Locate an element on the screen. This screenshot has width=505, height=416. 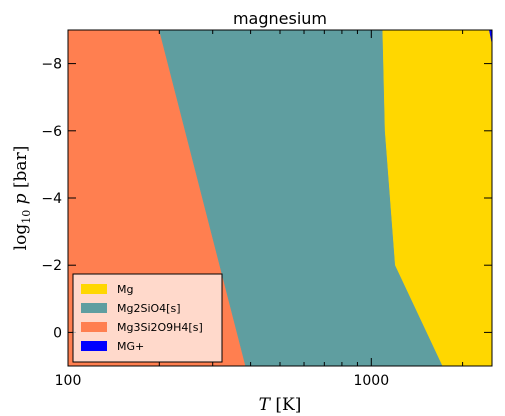
y-tick-label: −2 is located at coordinates (51, 266).